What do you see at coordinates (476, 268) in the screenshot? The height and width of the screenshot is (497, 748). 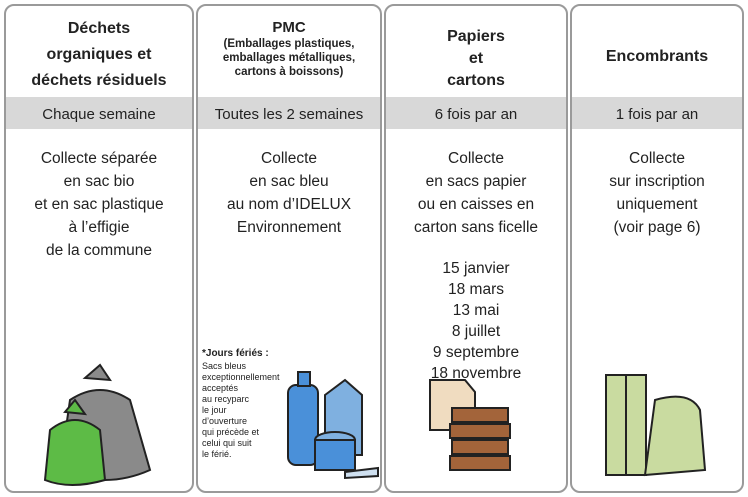 I see `date: 15 janvier` at bounding box center [476, 268].